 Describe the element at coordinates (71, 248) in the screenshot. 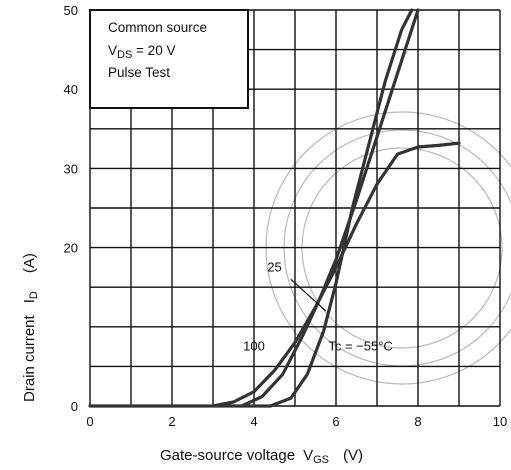

I see `y-tick-label: 20` at that location.